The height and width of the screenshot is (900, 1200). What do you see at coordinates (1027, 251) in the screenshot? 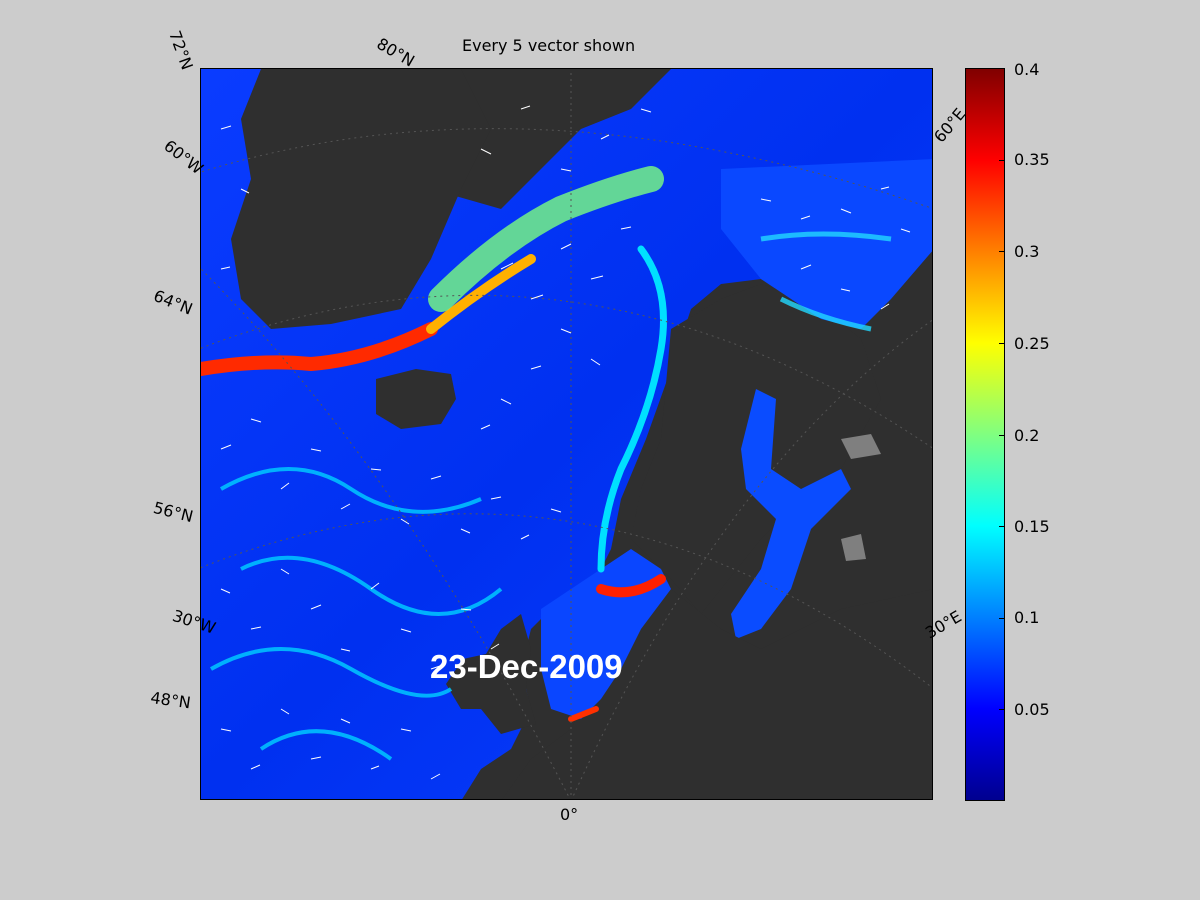
I see `colorbar-tick: 0.3` at bounding box center [1027, 251].